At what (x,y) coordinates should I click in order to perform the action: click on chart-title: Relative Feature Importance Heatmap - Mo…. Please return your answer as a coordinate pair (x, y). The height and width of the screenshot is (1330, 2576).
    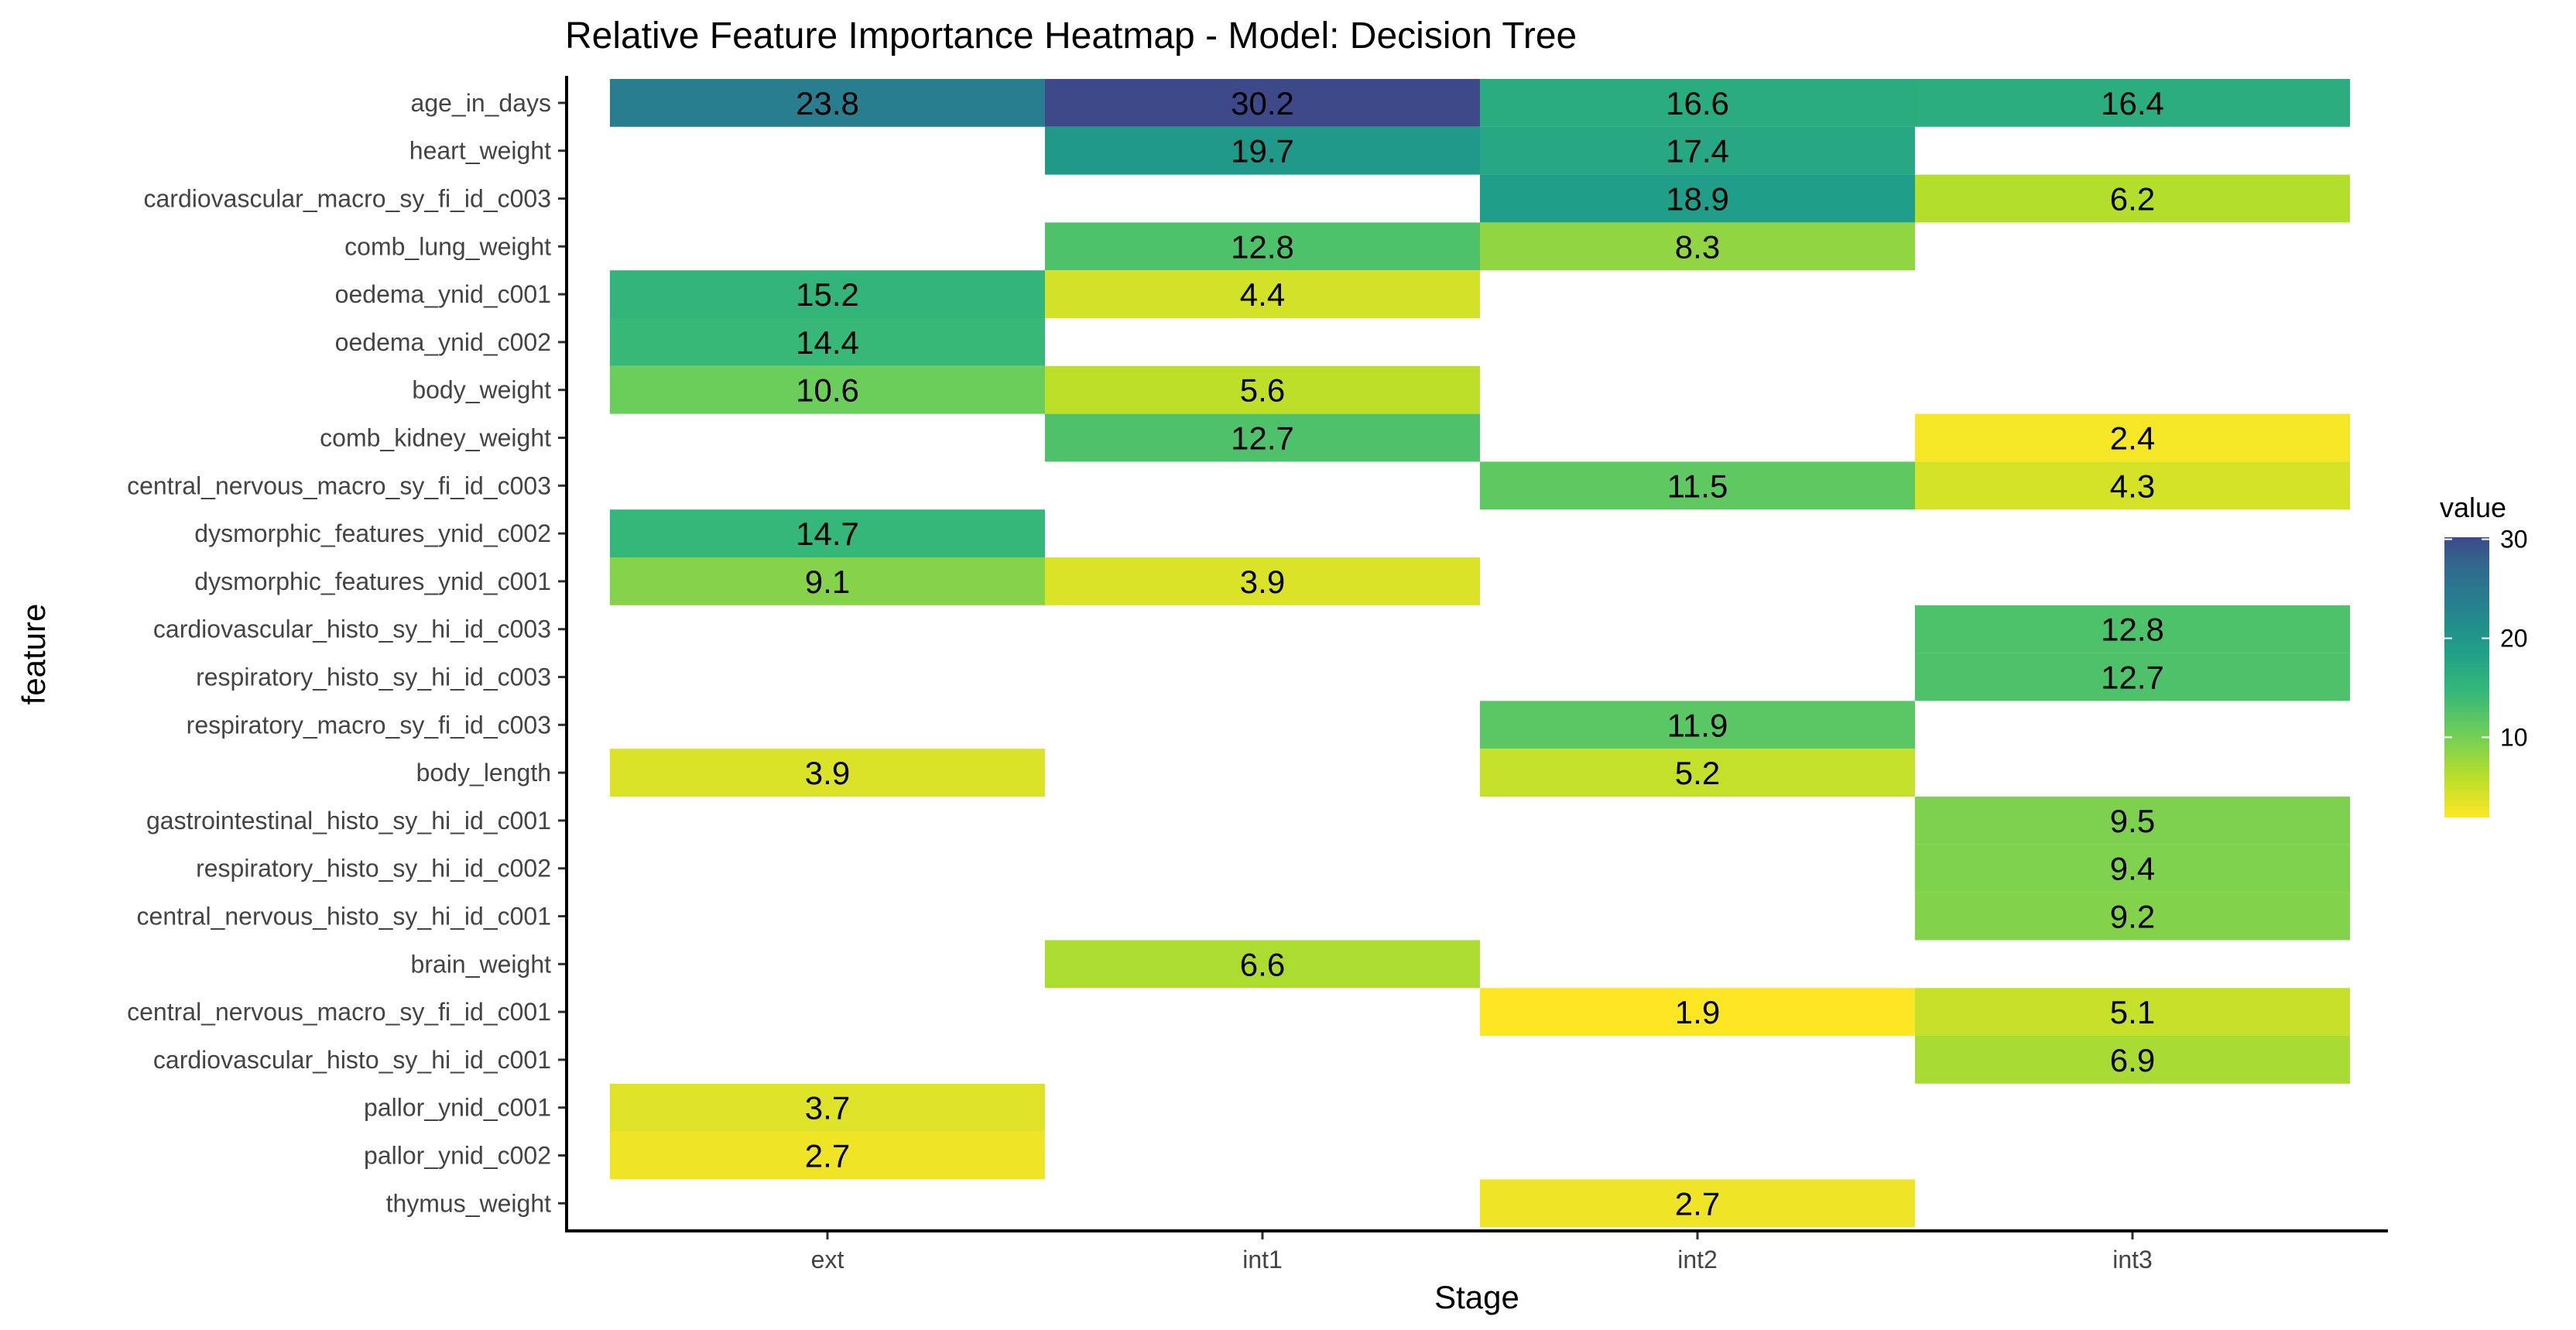
    Looking at the image, I should click on (1071, 36).